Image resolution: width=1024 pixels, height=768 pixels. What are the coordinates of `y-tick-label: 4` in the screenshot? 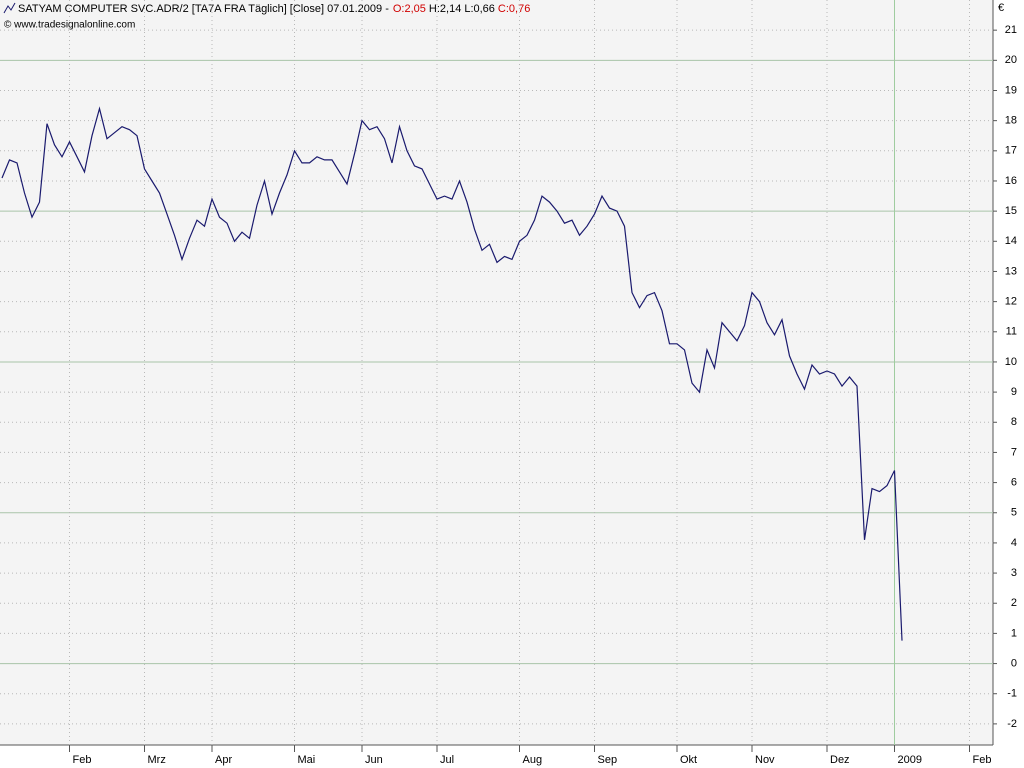 It's located at (1014, 543).